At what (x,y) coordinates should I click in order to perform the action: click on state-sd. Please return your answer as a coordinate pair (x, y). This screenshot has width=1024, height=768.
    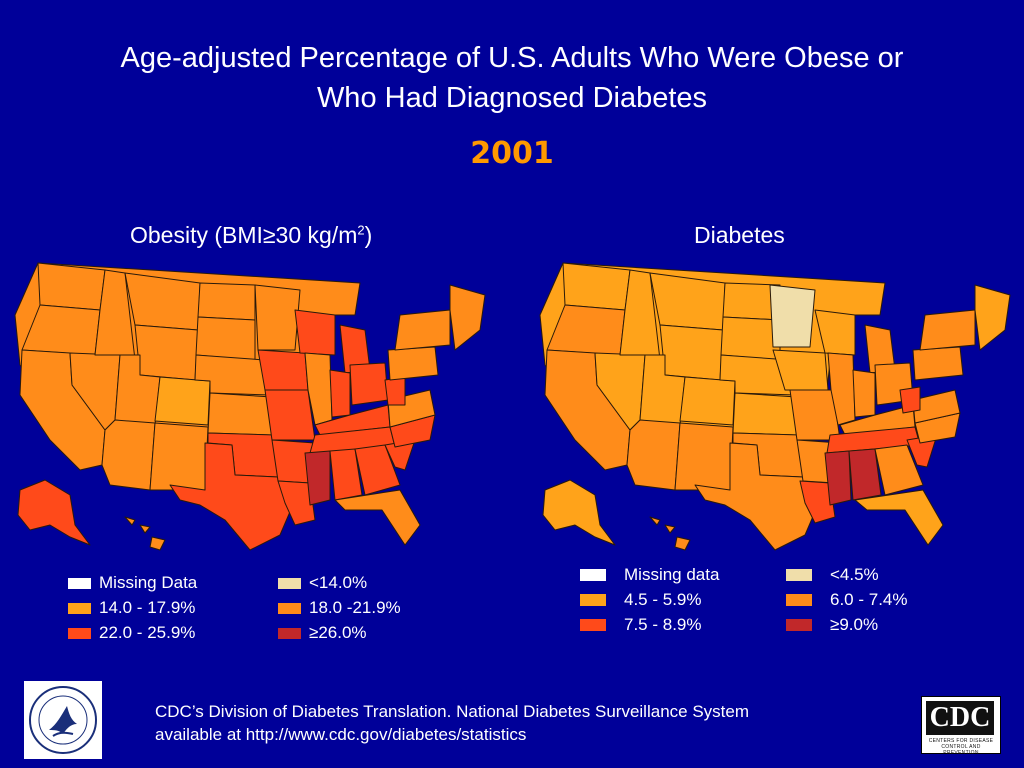
    Looking at the image, I should click on (225, 338).